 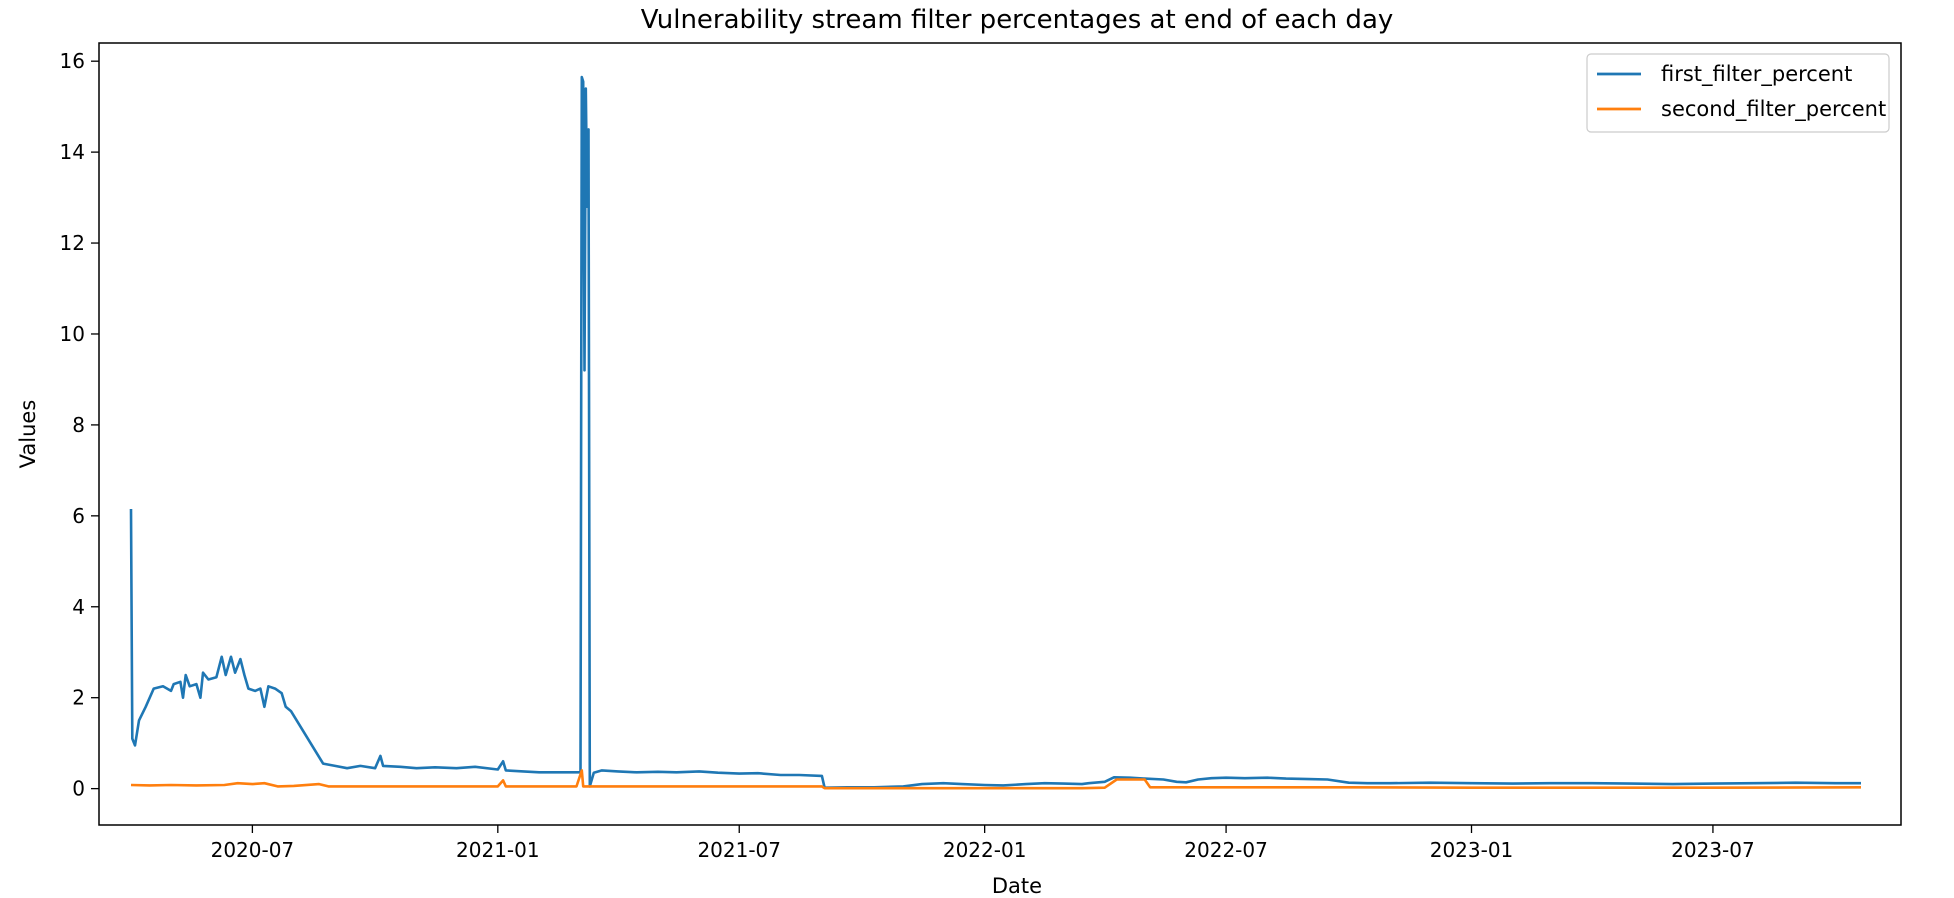 I want to click on x-tick-label: 2021-07, so click(x=739, y=850).